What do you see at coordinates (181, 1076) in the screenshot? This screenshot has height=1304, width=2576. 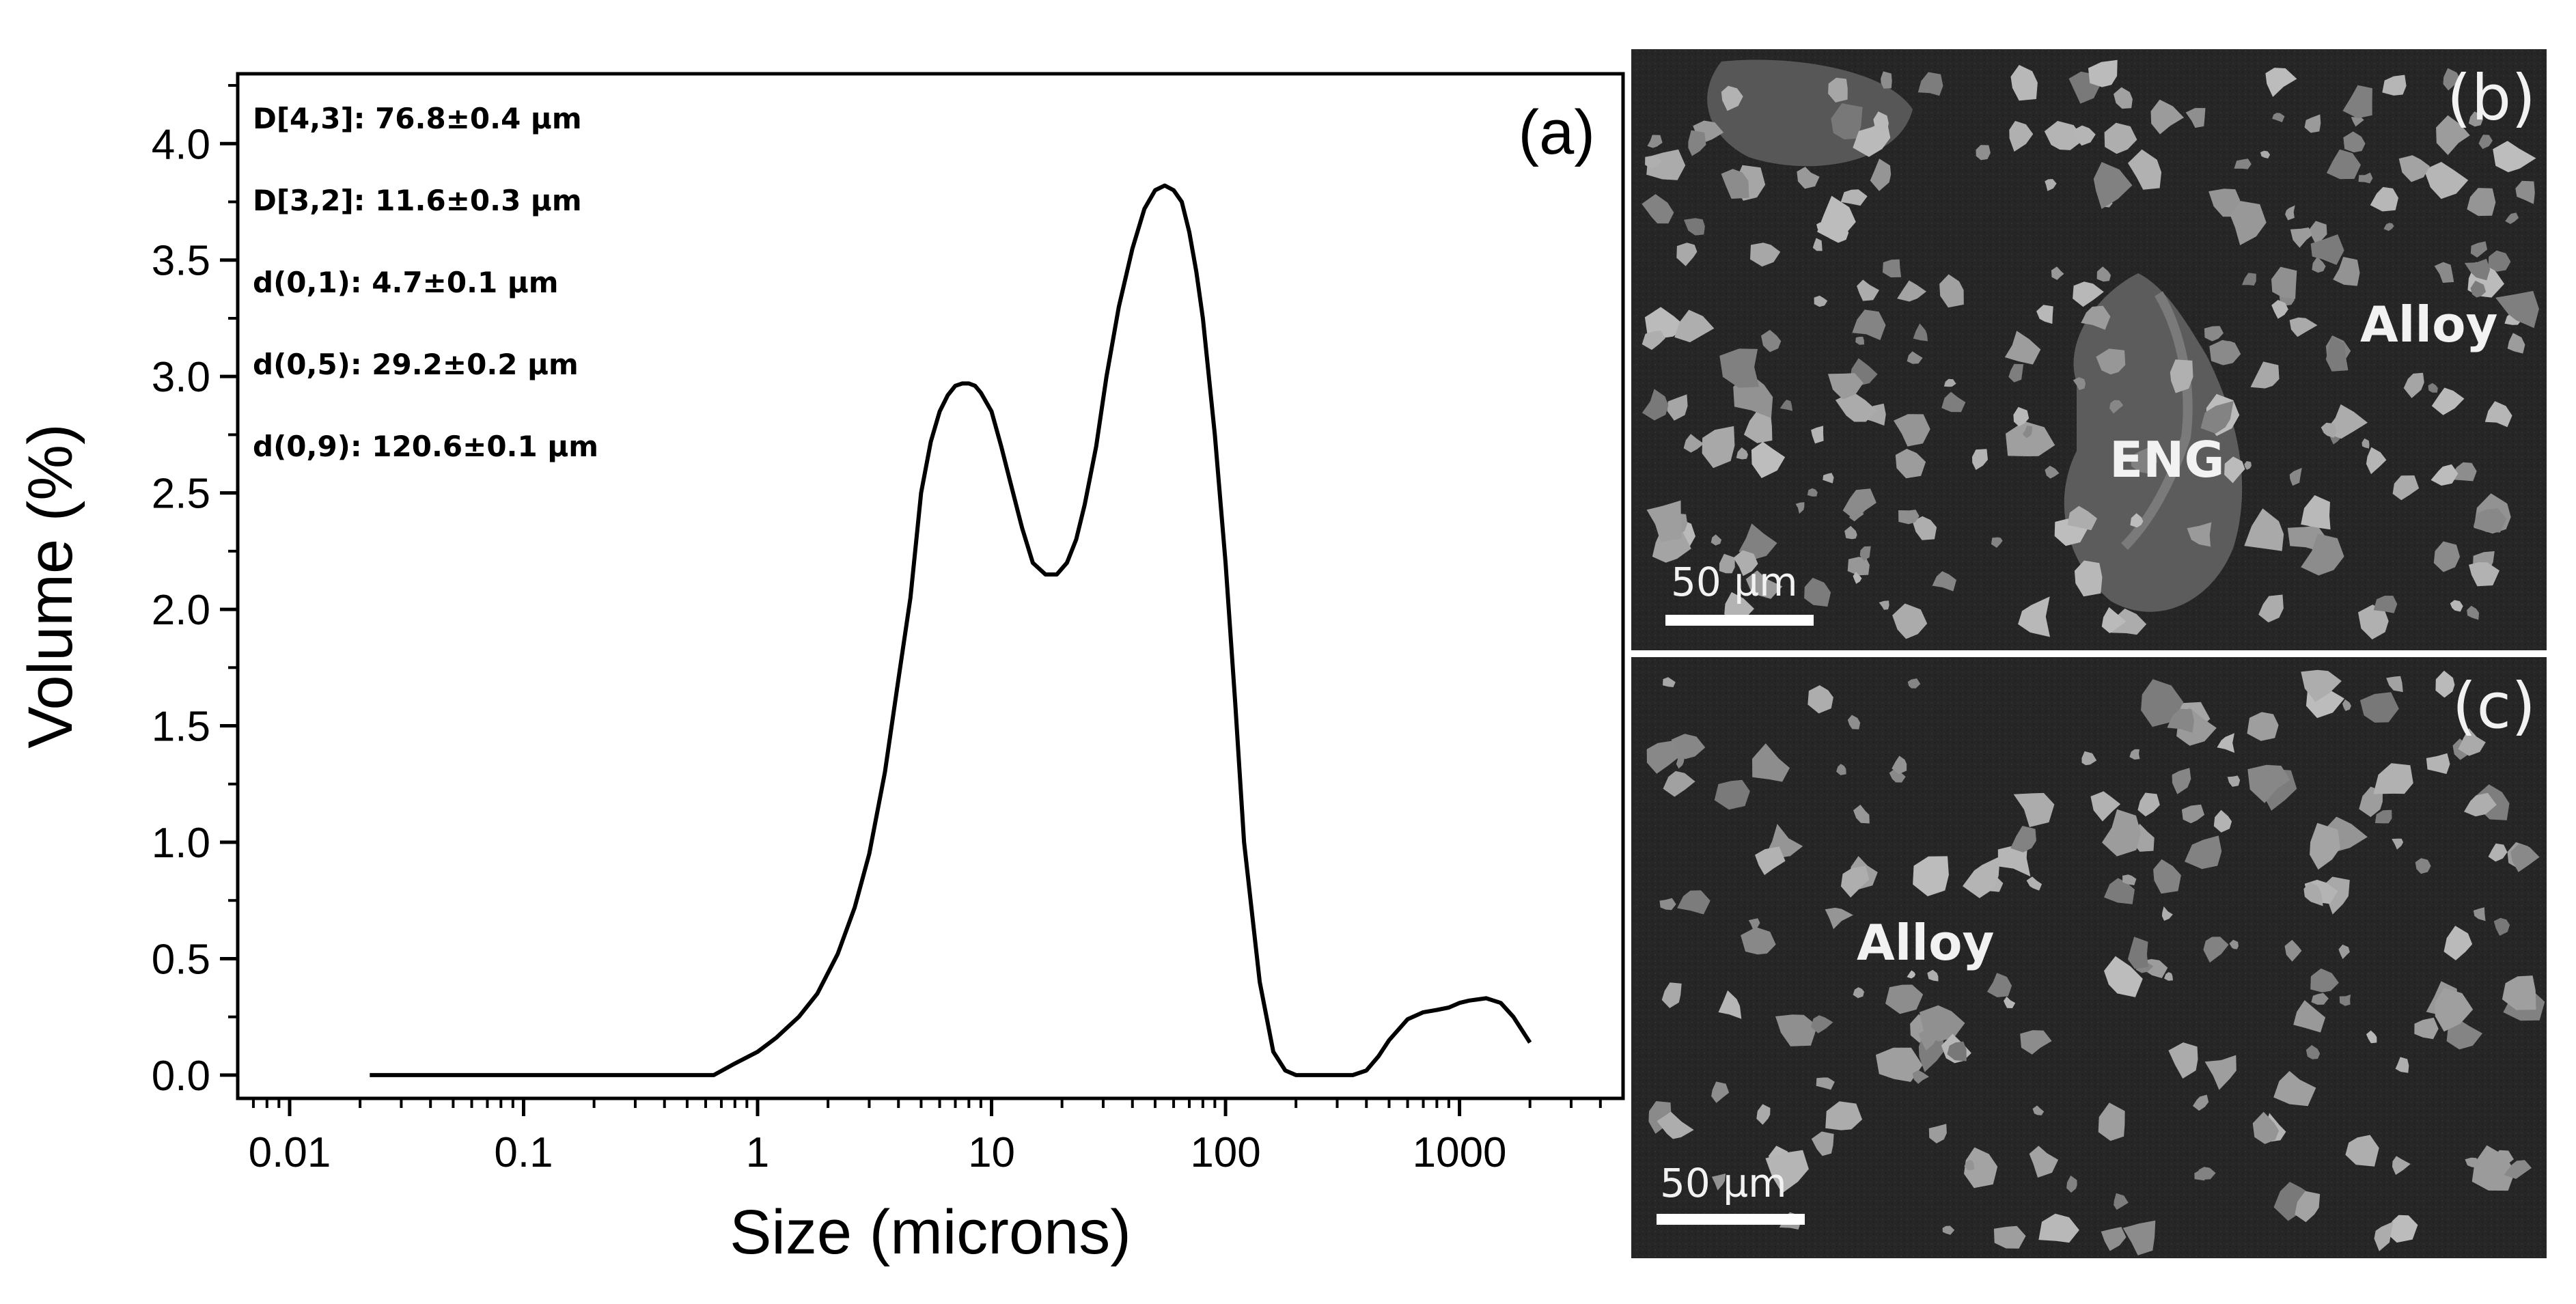 I see `y-tick-label: 0.0` at bounding box center [181, 1076].